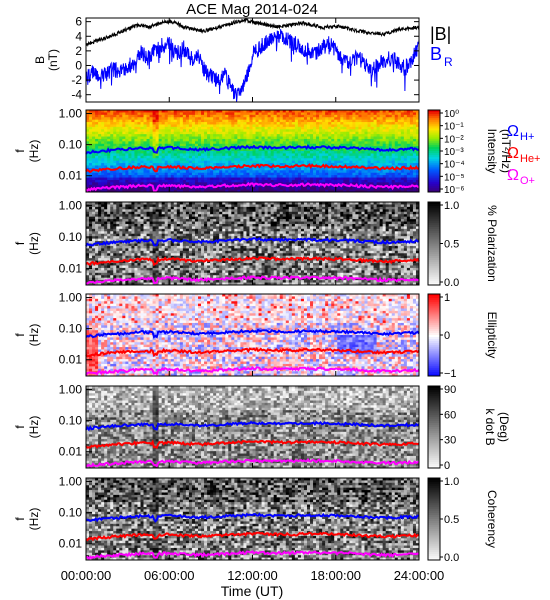  Describe the element at coordinates (454, 190) in the screenshot. I see `intensity-colorbar-tick-label: 10⁻⁶` at that location.